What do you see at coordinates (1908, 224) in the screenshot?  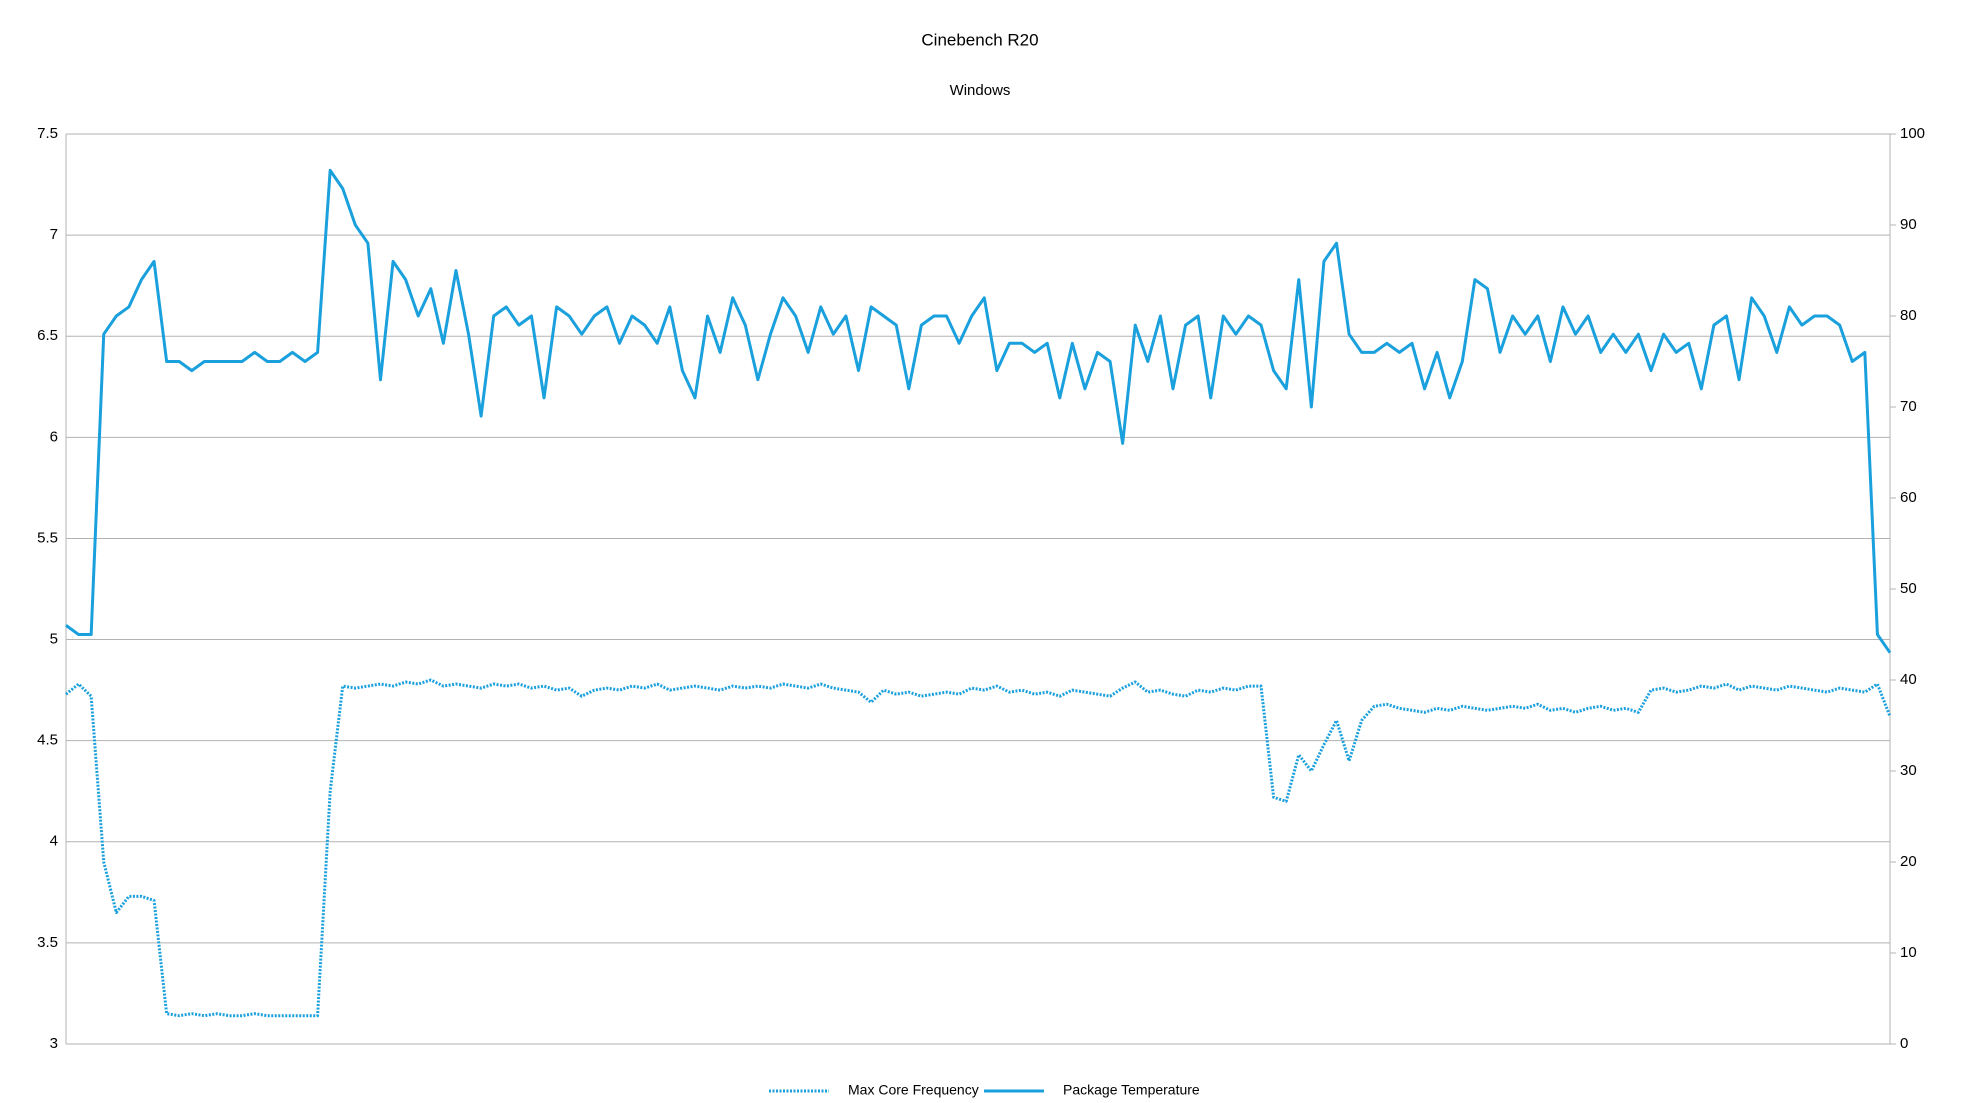 I see `y2-tick-label: 90` at bounding box center [1908, 224].